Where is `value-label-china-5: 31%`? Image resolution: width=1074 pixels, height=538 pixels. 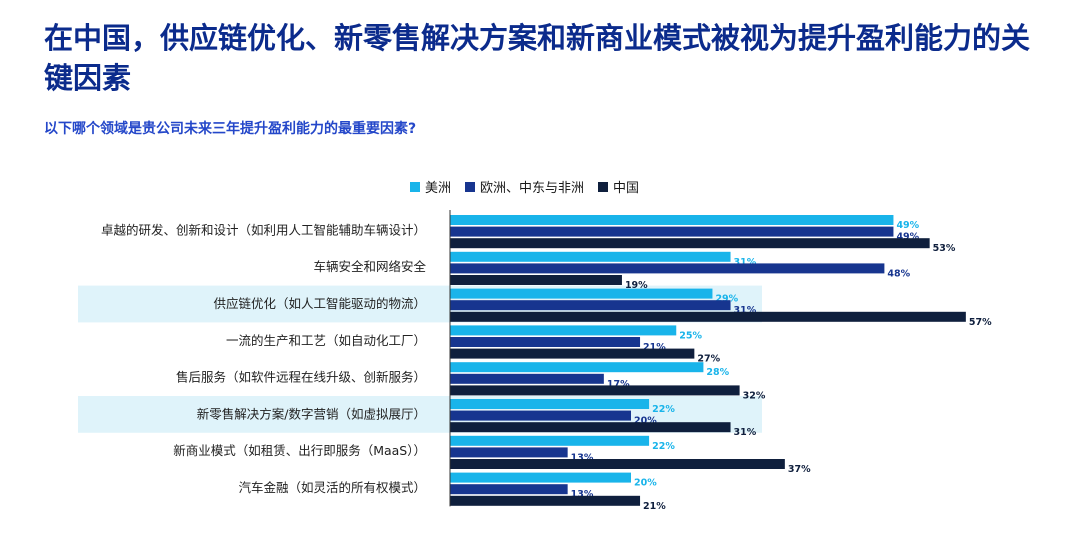 value-label-china-5: 31% is located at coordinates (745, 432).